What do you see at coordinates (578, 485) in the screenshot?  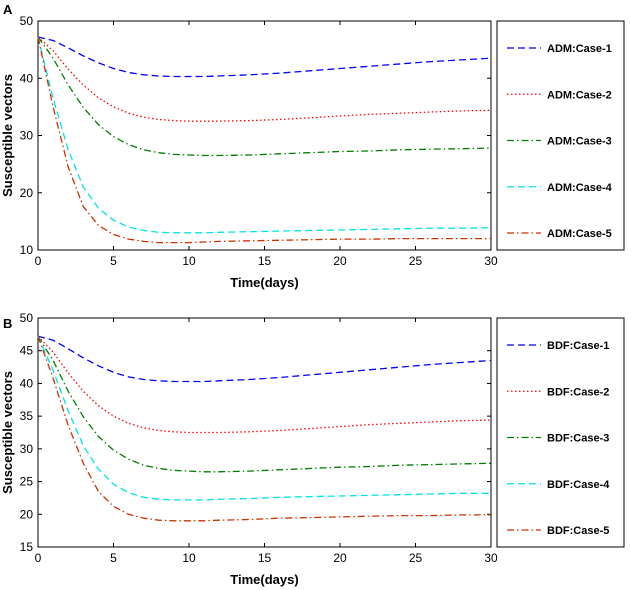 I see `legend-label-4: BDF:Case-4` at bounding box center [578, 485].